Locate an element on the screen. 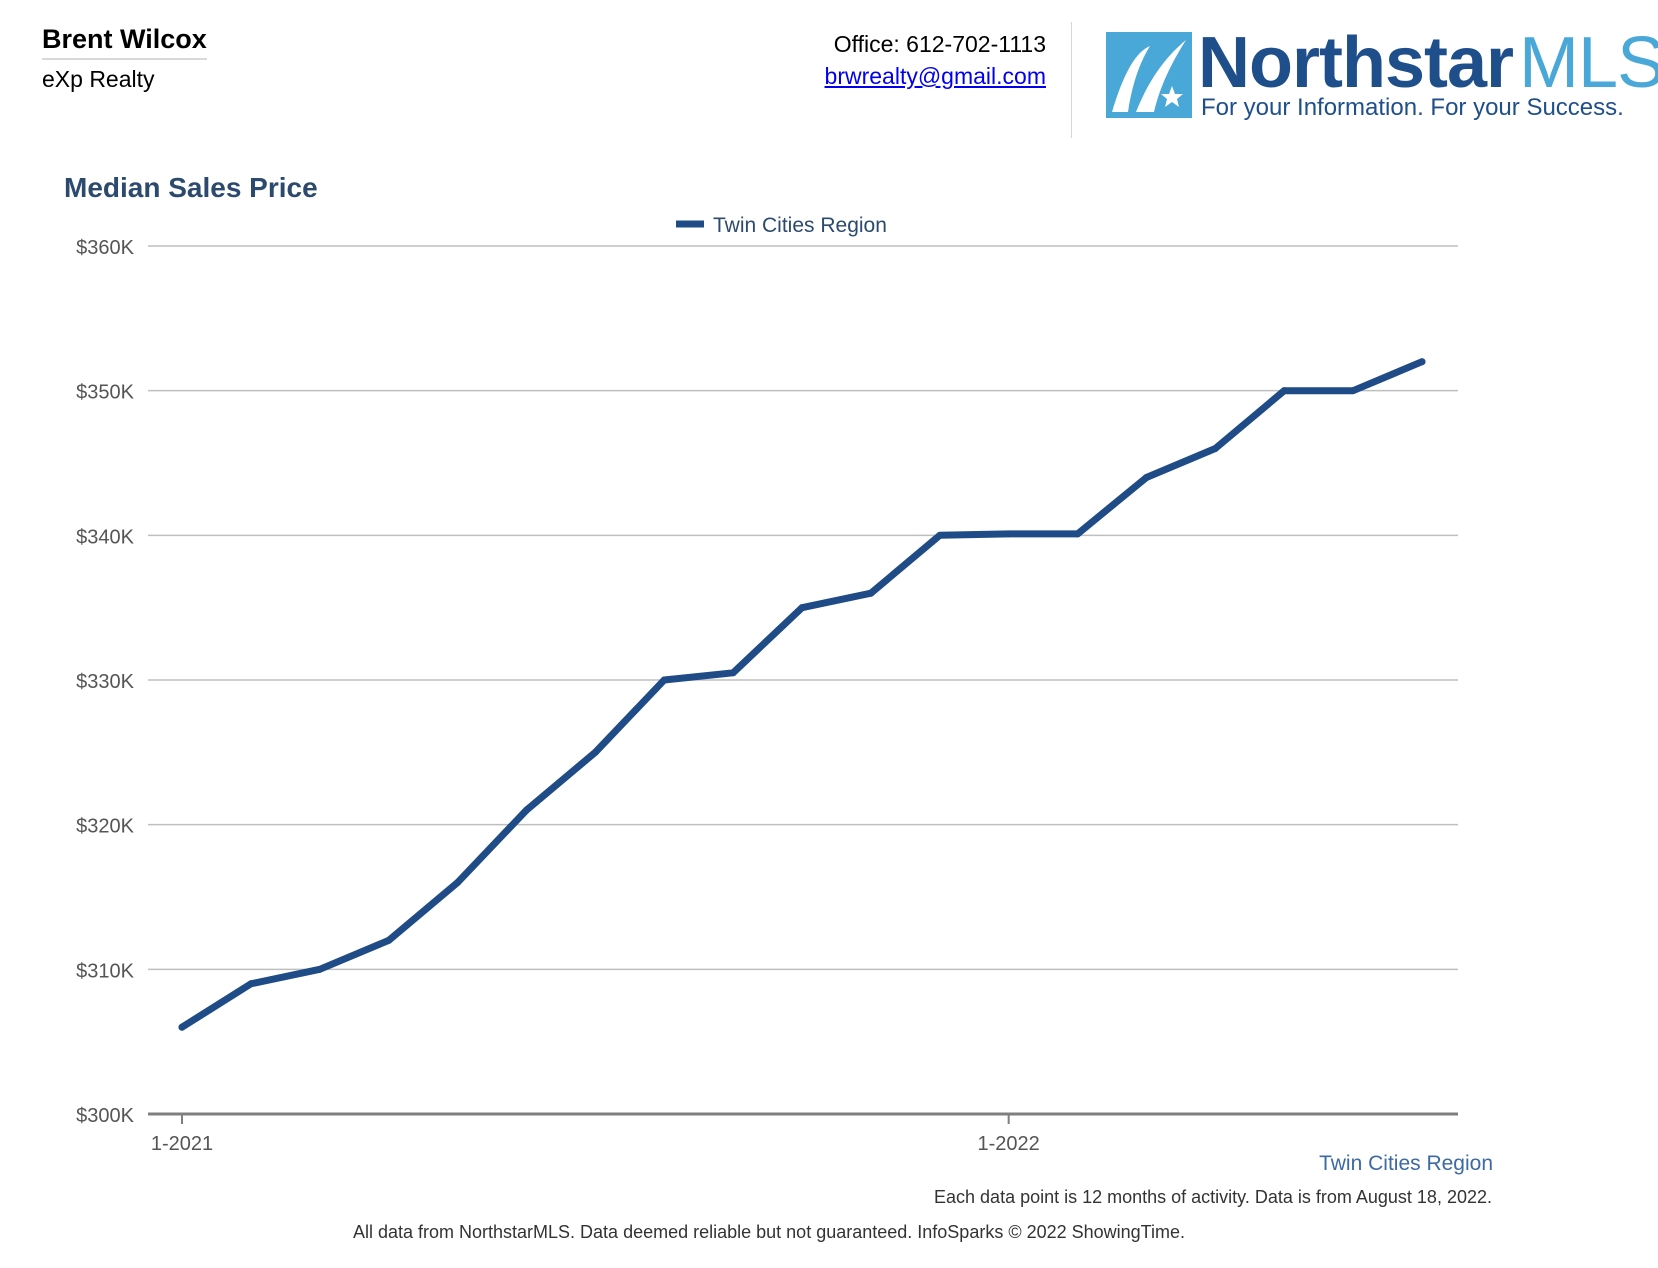 This screenshot has width=1658, height=1268. office-phone: Office: 612-702-1113 is located at coordinates (939, 44).